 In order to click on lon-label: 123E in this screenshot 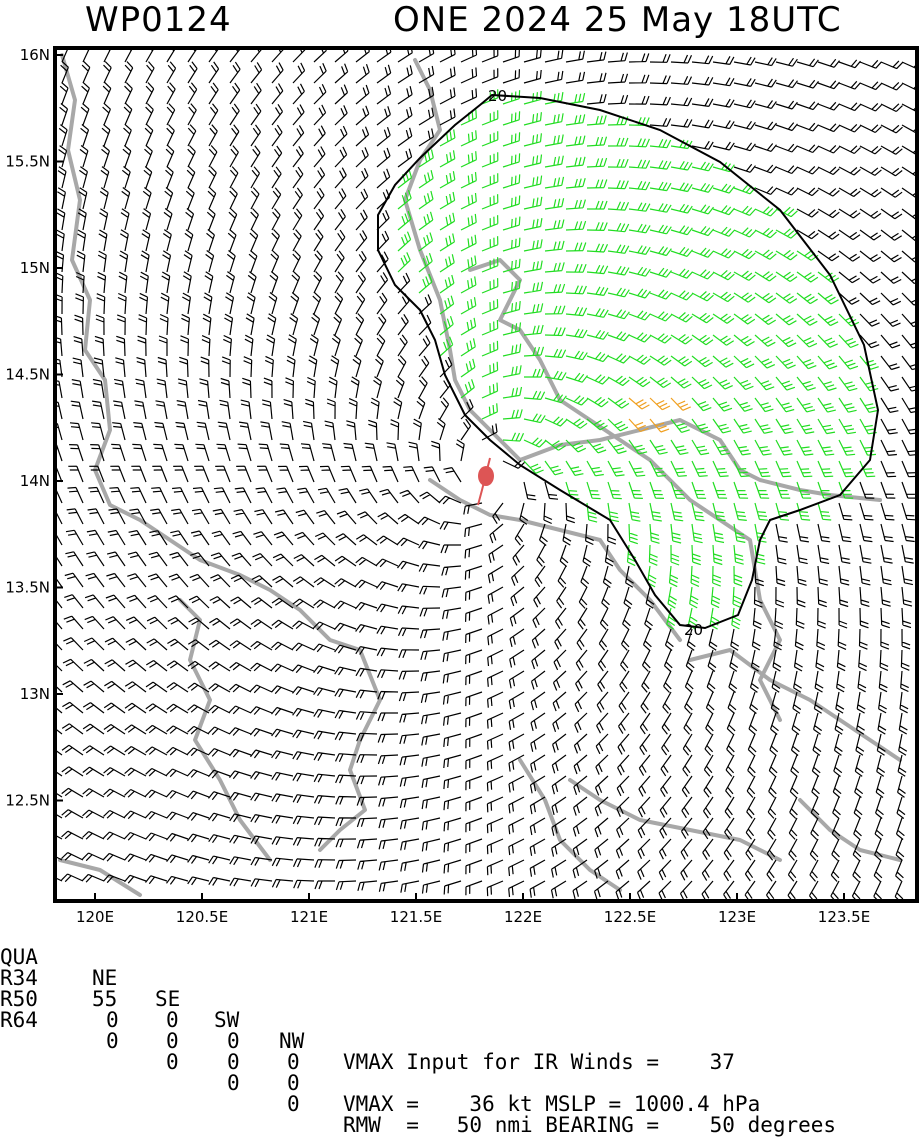, I will do `click(737, 917)`.